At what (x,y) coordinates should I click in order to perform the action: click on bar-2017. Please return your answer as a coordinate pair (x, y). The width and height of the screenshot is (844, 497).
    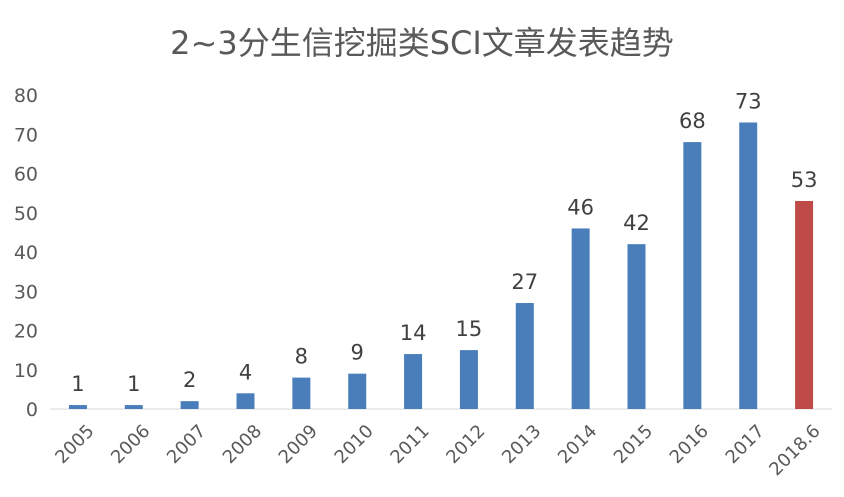
    Looking at the image, I should click on (748, 265).